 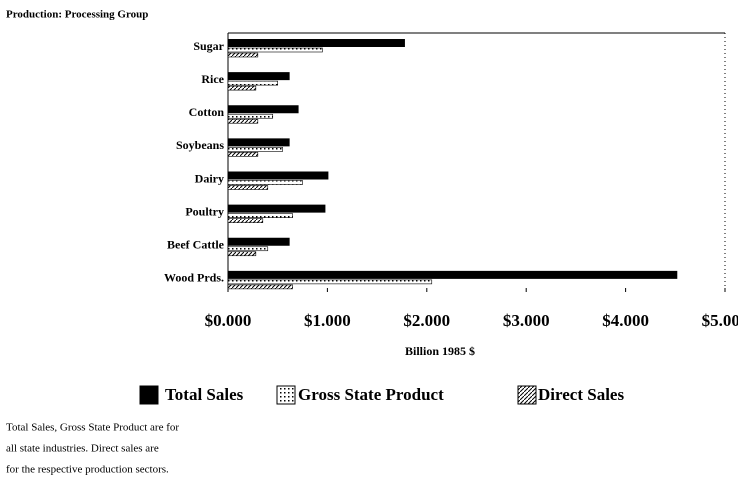 What do you see at coordinates (625, 320) in the screenshot?
I see `x-tick-label: $4.000` at bounding box center [625, 320].